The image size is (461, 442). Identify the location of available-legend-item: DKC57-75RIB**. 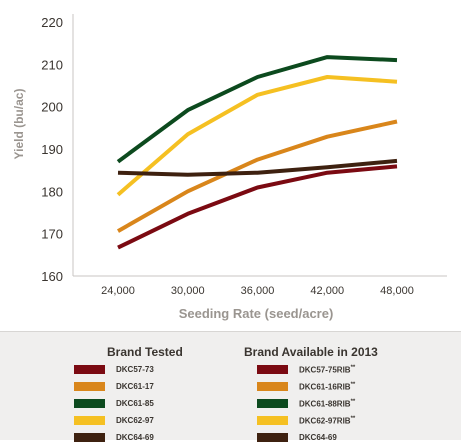
(306, 369).